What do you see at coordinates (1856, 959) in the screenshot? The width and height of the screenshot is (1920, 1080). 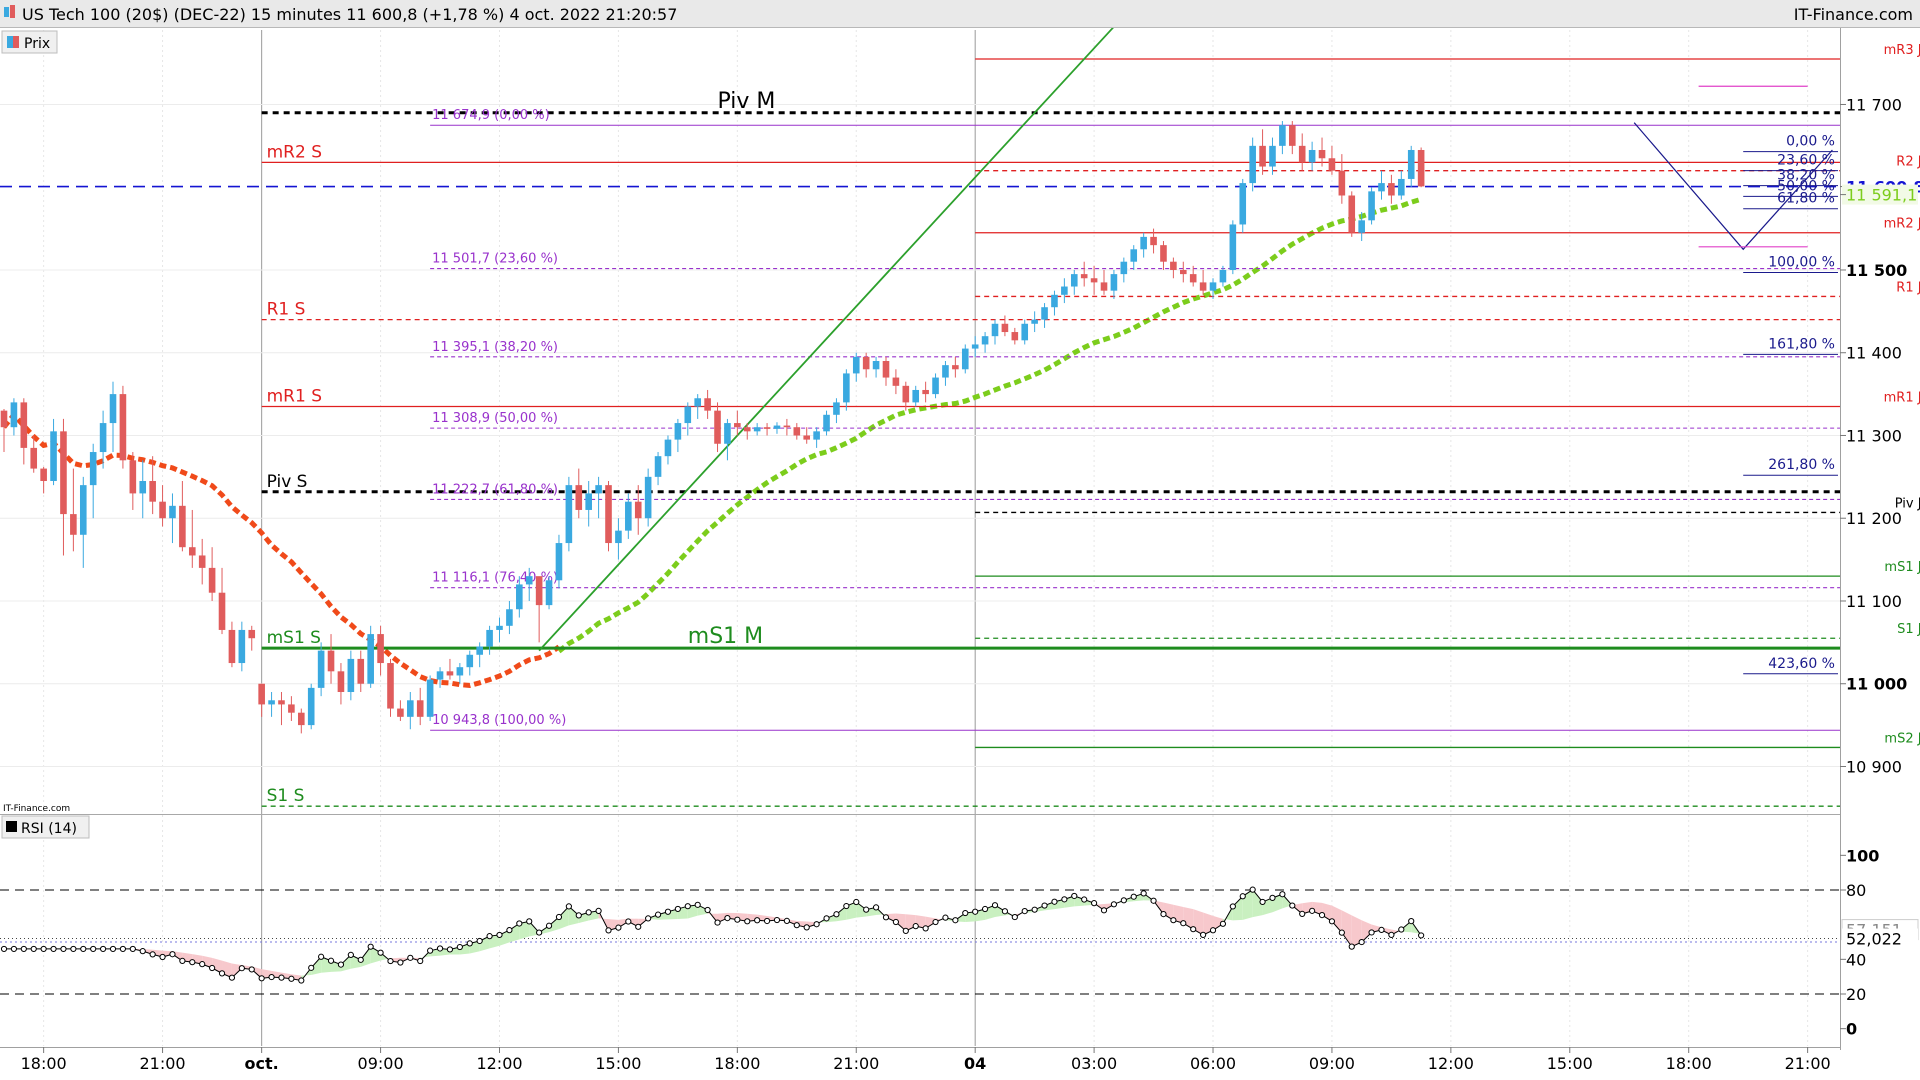 I see `rsi-tick-label-2: 40` at bounding box center [1856, 959].